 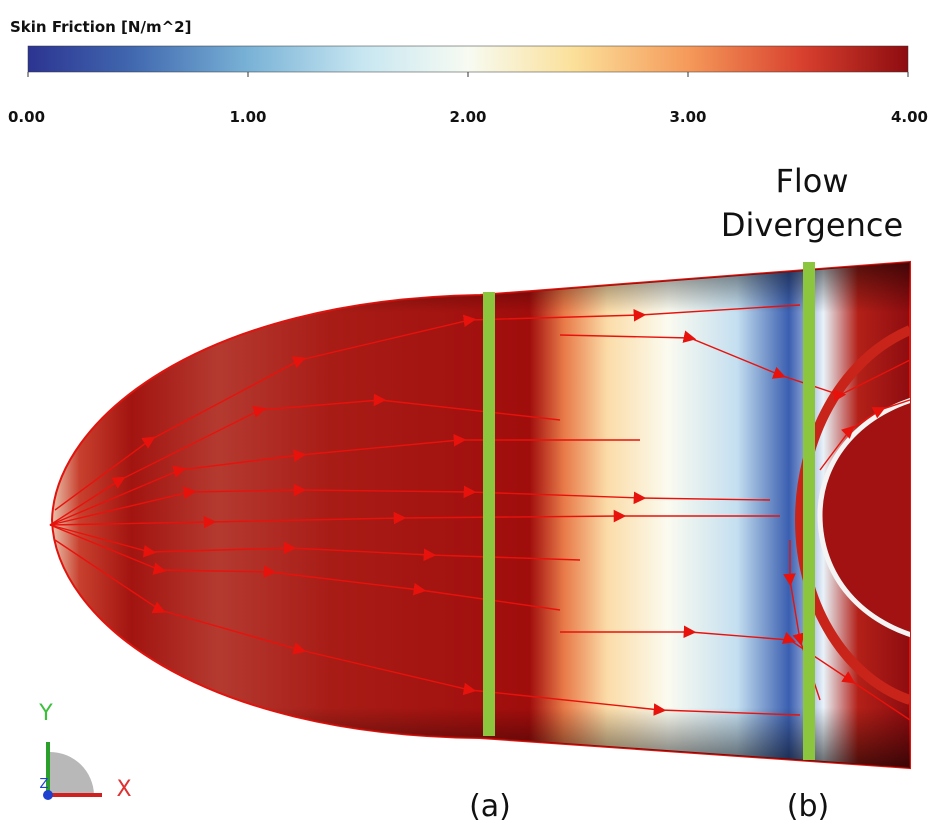 What do you see at coordinates (100, 27) in the screenshot?
I see `colorbar-title: Skin Friction [N/m^2]` at bounding box center [100, 27].